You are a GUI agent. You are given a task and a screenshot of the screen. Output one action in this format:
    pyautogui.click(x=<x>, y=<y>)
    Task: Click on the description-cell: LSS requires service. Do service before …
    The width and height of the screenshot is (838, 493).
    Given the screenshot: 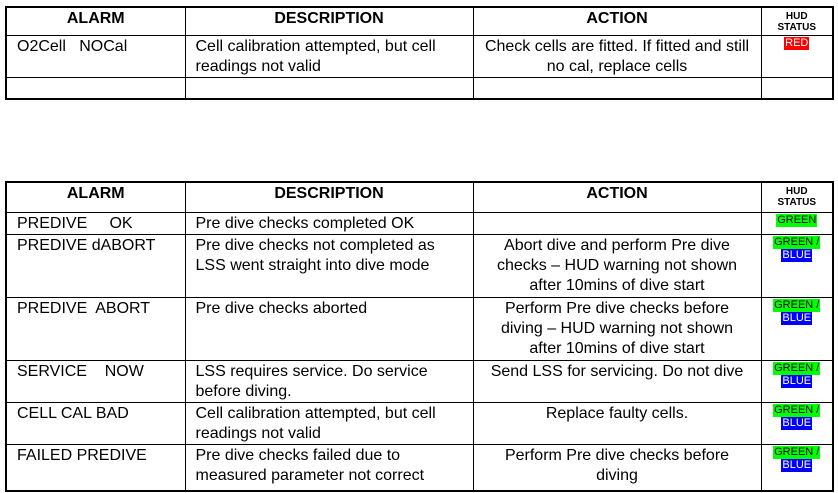 What is the action you would take?
    pyautogui.click(x=329, y=381)
    